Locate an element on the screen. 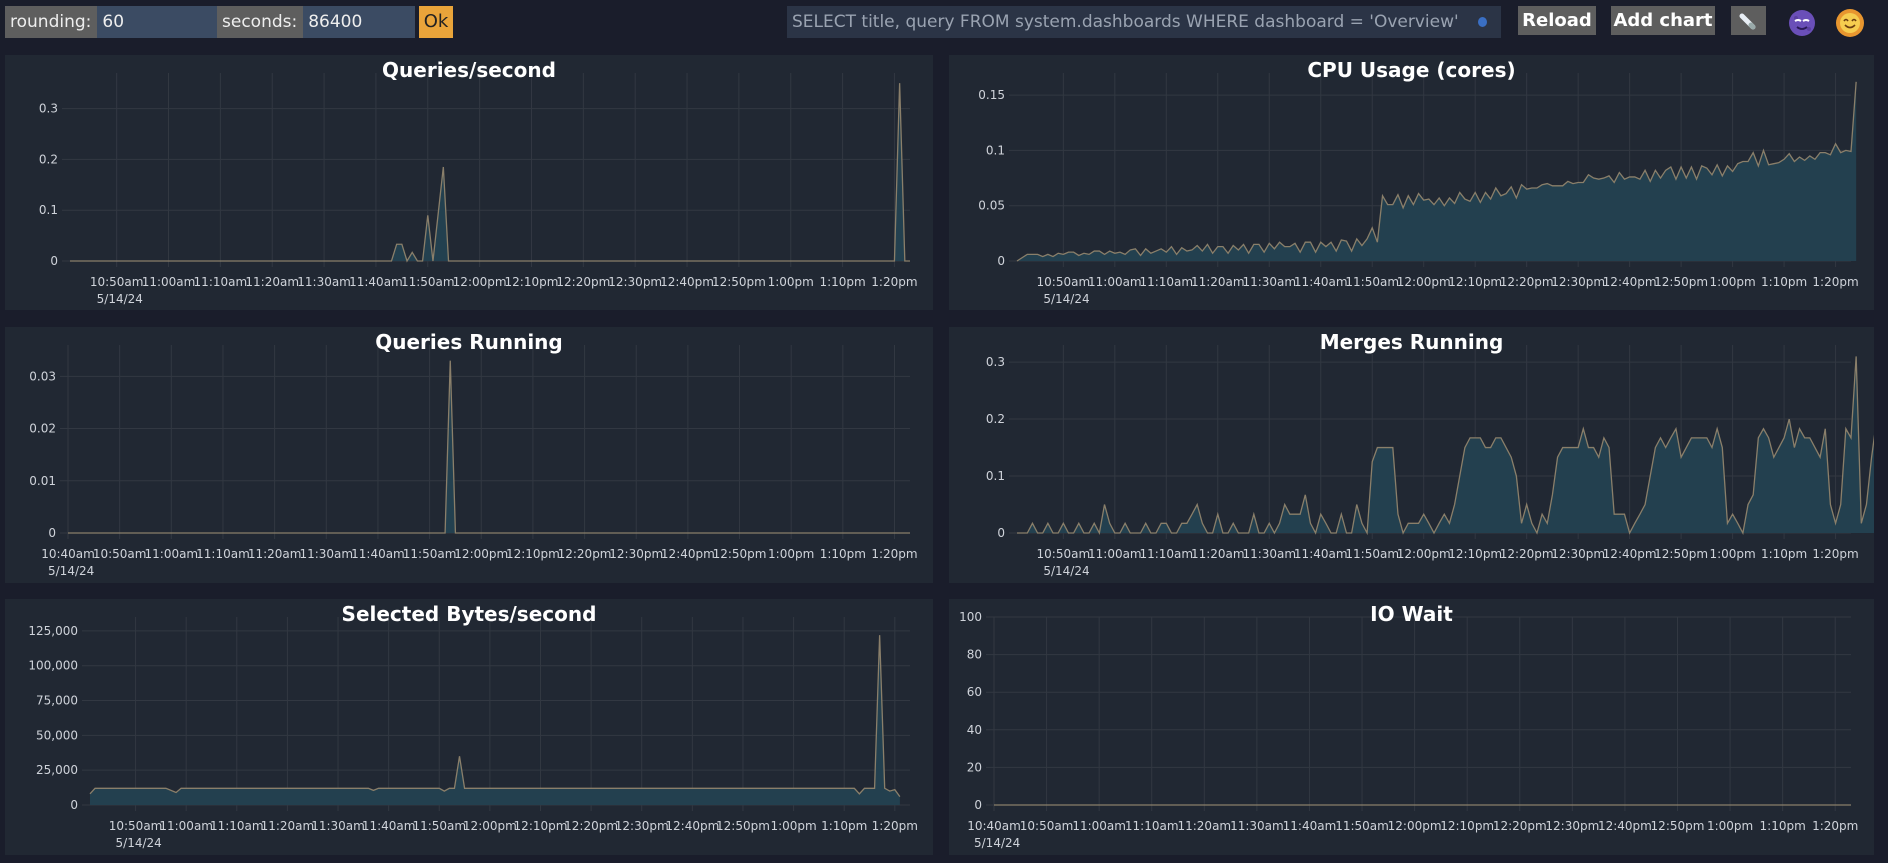  y-tick-label: 0.02 is located at coordinates (42, 429).